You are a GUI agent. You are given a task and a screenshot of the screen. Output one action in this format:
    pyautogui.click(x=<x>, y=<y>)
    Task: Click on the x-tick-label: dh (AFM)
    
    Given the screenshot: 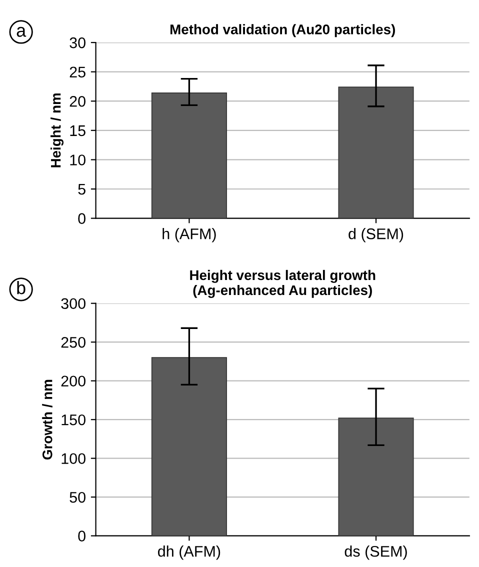 What is the action you would take?
    pyautogui.click(x=189, y=553)
    